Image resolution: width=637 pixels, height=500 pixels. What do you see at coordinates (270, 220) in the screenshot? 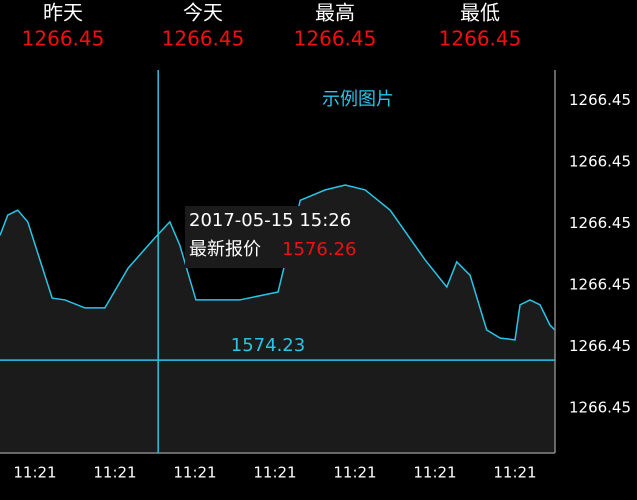
I see `tooltip-time: 2017-05-15 15:26` at bounding box center [270, 220].